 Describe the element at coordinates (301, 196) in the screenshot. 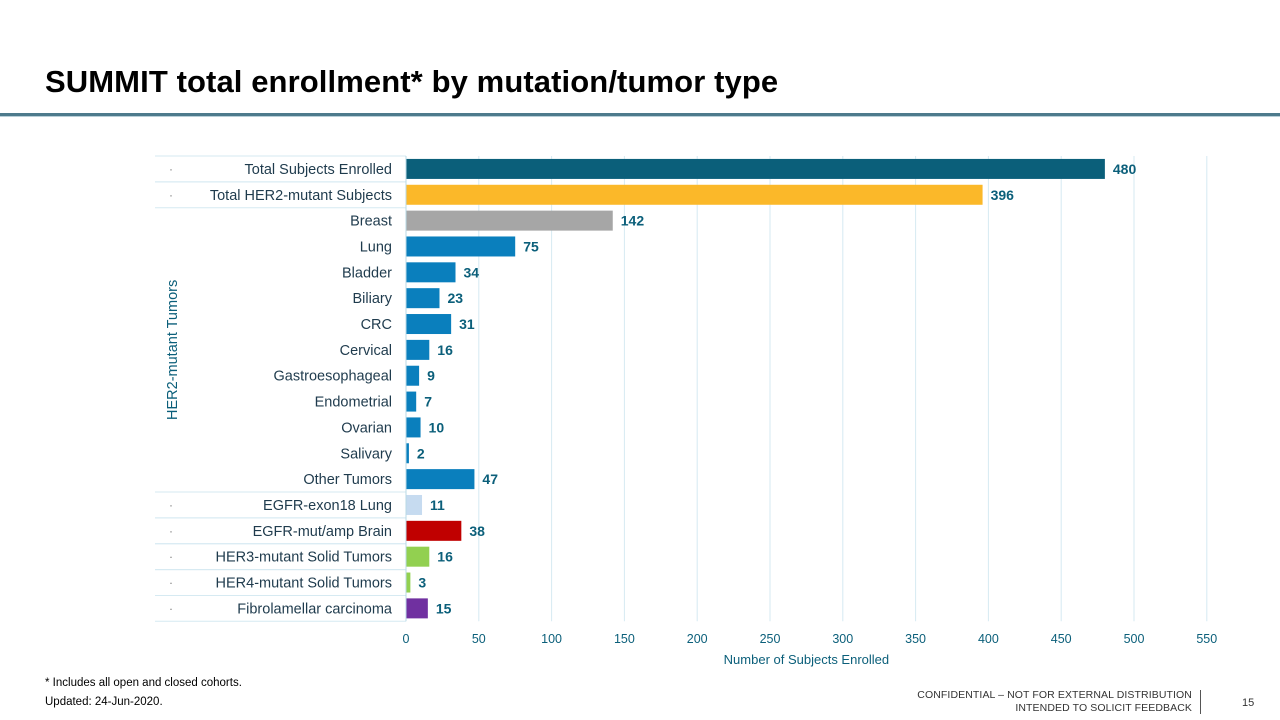

I see `category-label: Total HER2-mutant Subjects` at that location.